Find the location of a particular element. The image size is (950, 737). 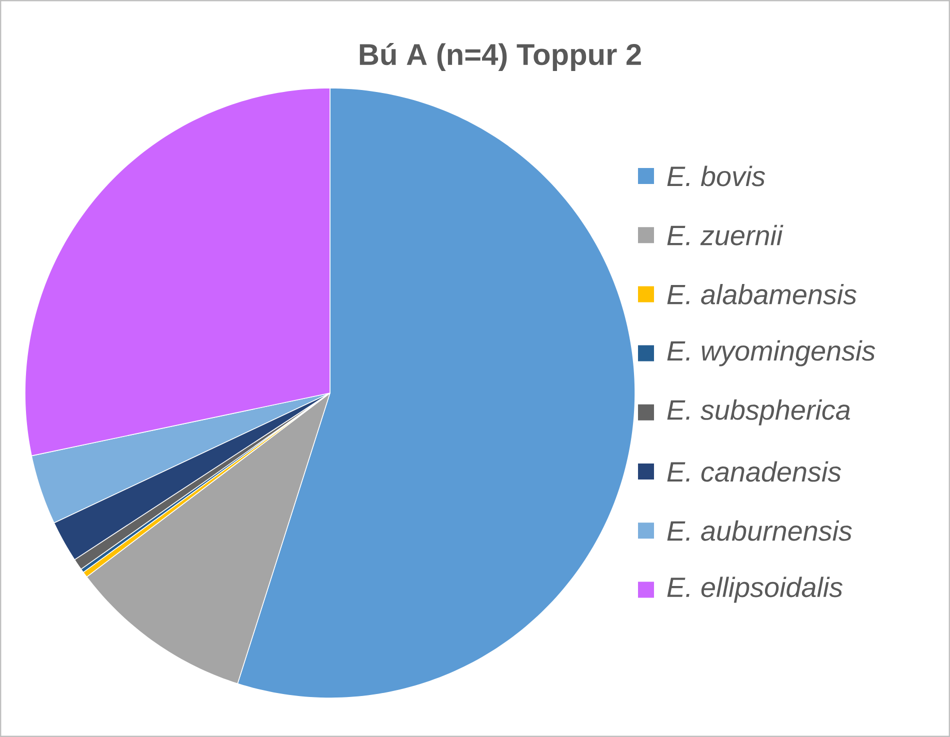

legend-label: E. wyomingensis is located at coordinates (771, 353).